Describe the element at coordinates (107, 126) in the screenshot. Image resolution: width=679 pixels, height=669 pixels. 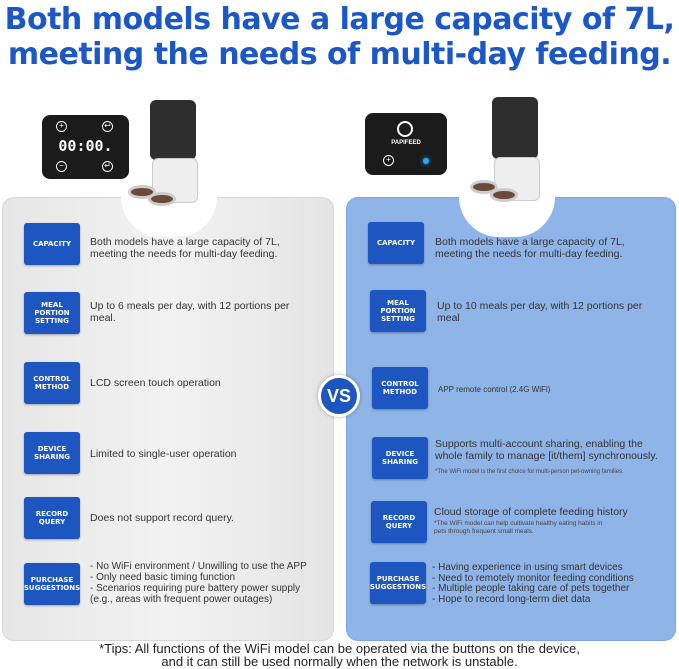
I see `back-icon: ↩` at that location.